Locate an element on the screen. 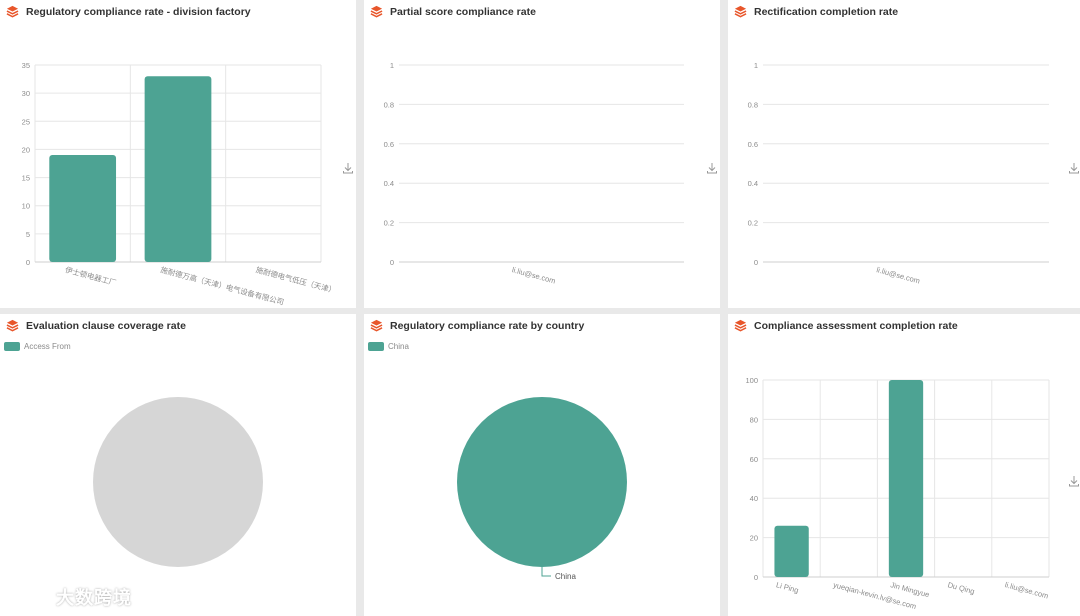 The image size is (1080, 616). legend-label: Access From is located at coordinates (47, 346).